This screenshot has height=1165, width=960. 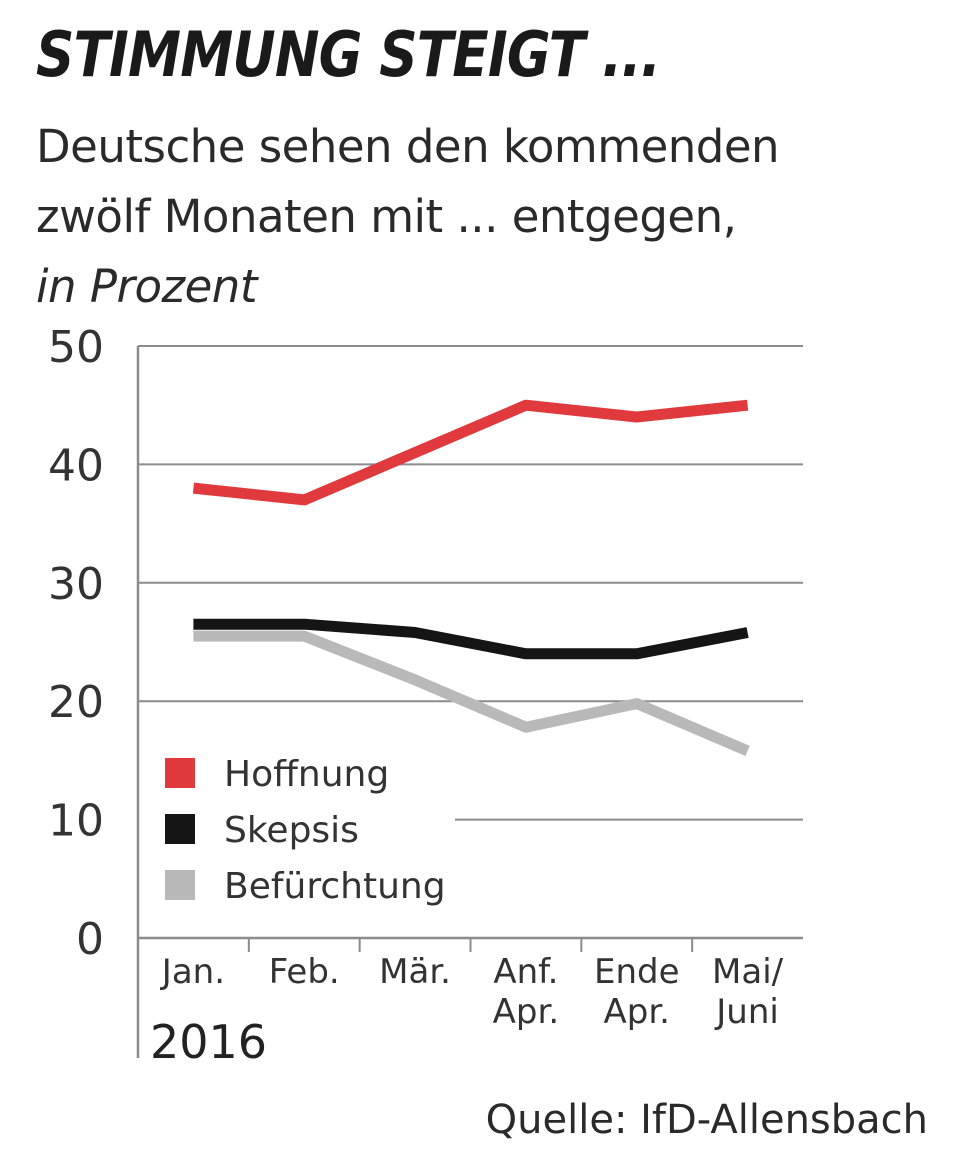 I want to click on legend-label-hoffnung: Hoffnung, so click(x=306, y=774).